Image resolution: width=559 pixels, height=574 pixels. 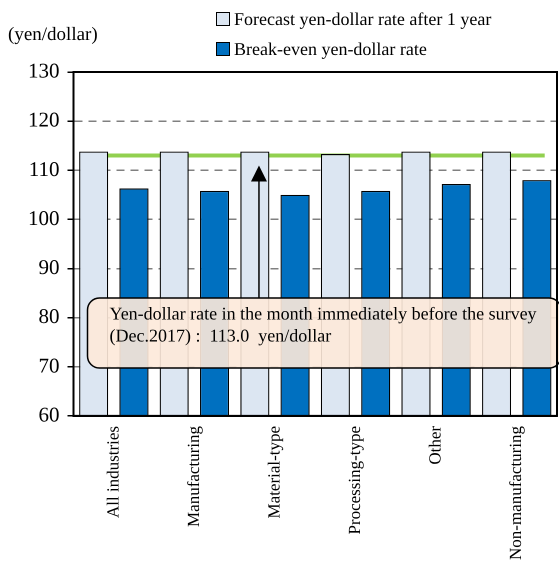 What do you see at coordinates (323, 325) in the screenshot?
I see `annotation: Yen-dollar rate in the month immediately before the survey (Dec.2017) : 113.0 yen/dollar` at bounding box center [323, 325].